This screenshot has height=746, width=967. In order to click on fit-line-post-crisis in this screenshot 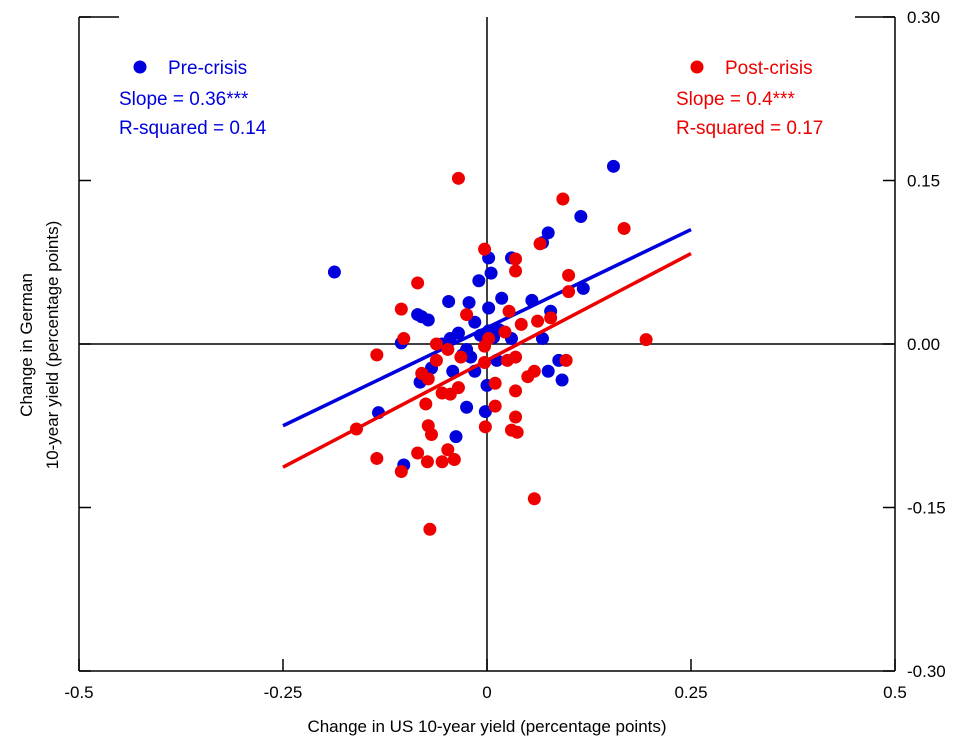, I will do `click(487, 360)`.